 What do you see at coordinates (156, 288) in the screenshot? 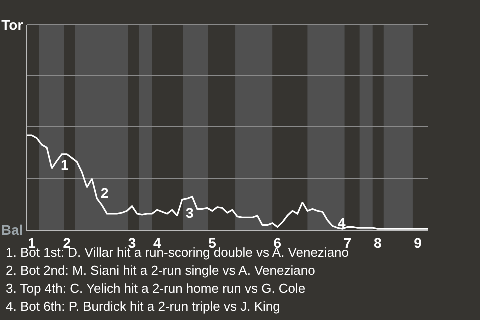
I see `text: 3. Top 4th: C. Yelich hit a 2-run home run vs G. Cole` at bounding box center [156, 288].